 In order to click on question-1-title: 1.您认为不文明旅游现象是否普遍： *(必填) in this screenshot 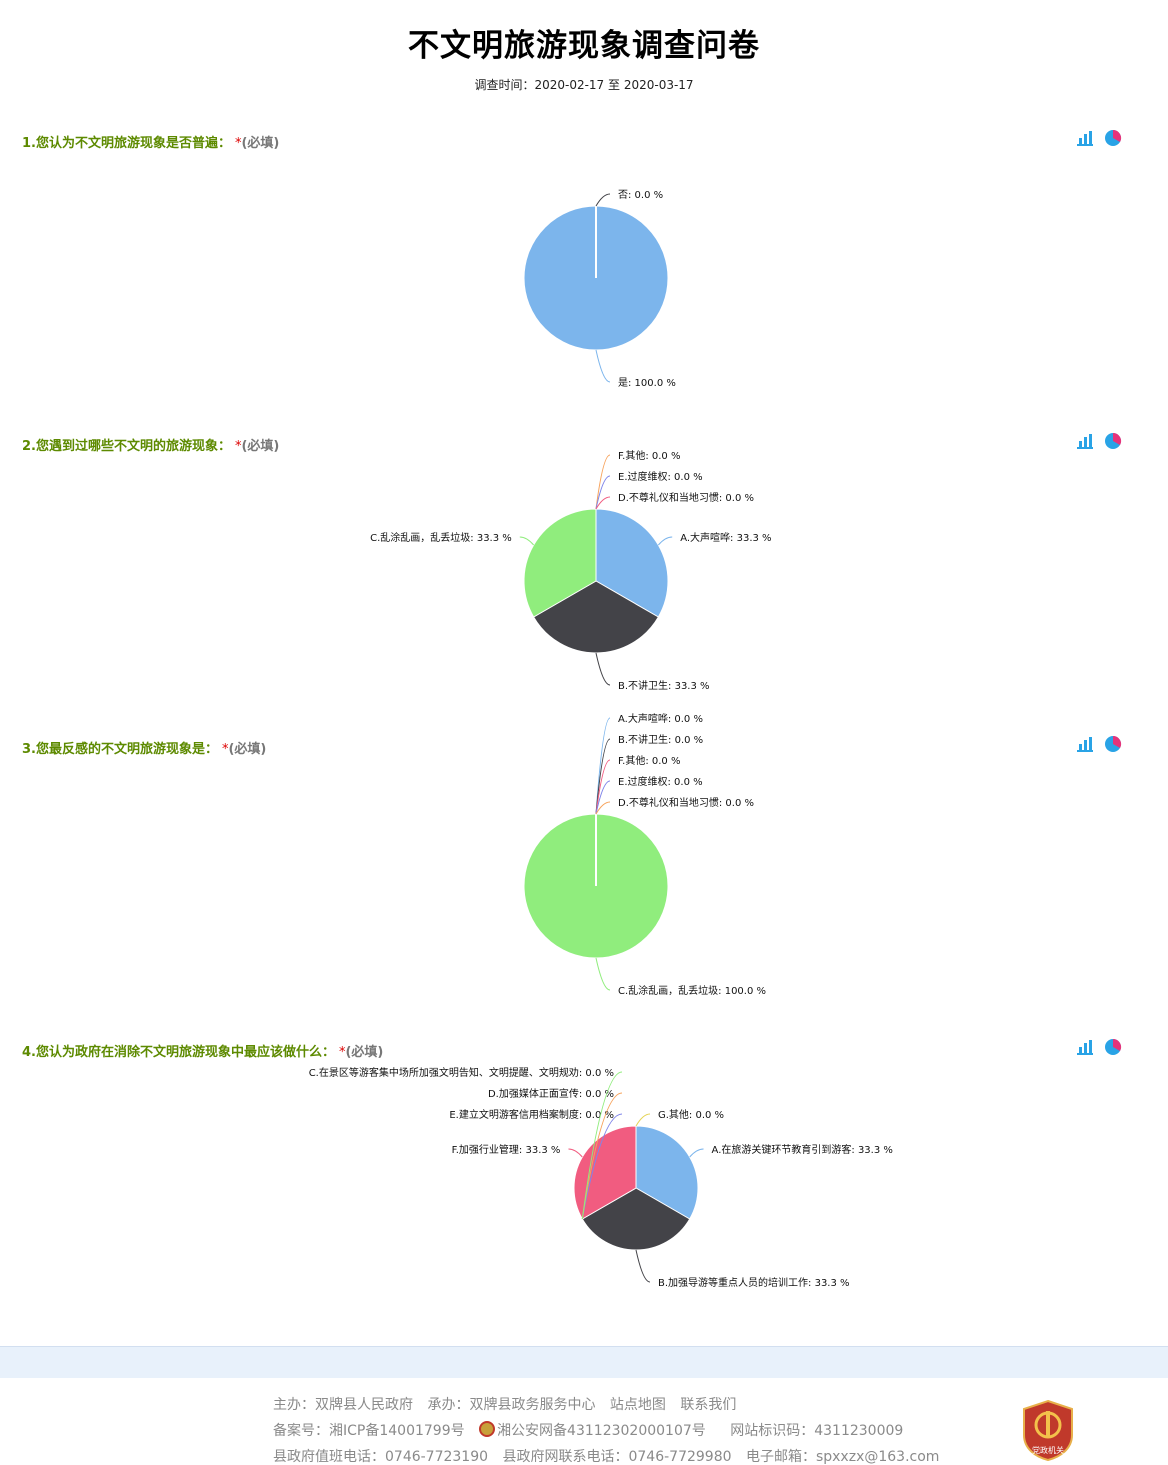, I will do `click(150, 141)`.